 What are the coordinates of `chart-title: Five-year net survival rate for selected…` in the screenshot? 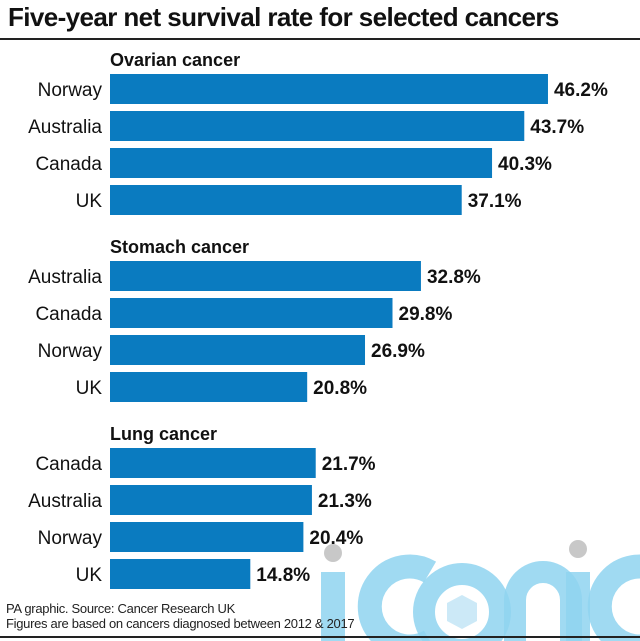 It's located at (283, 17).